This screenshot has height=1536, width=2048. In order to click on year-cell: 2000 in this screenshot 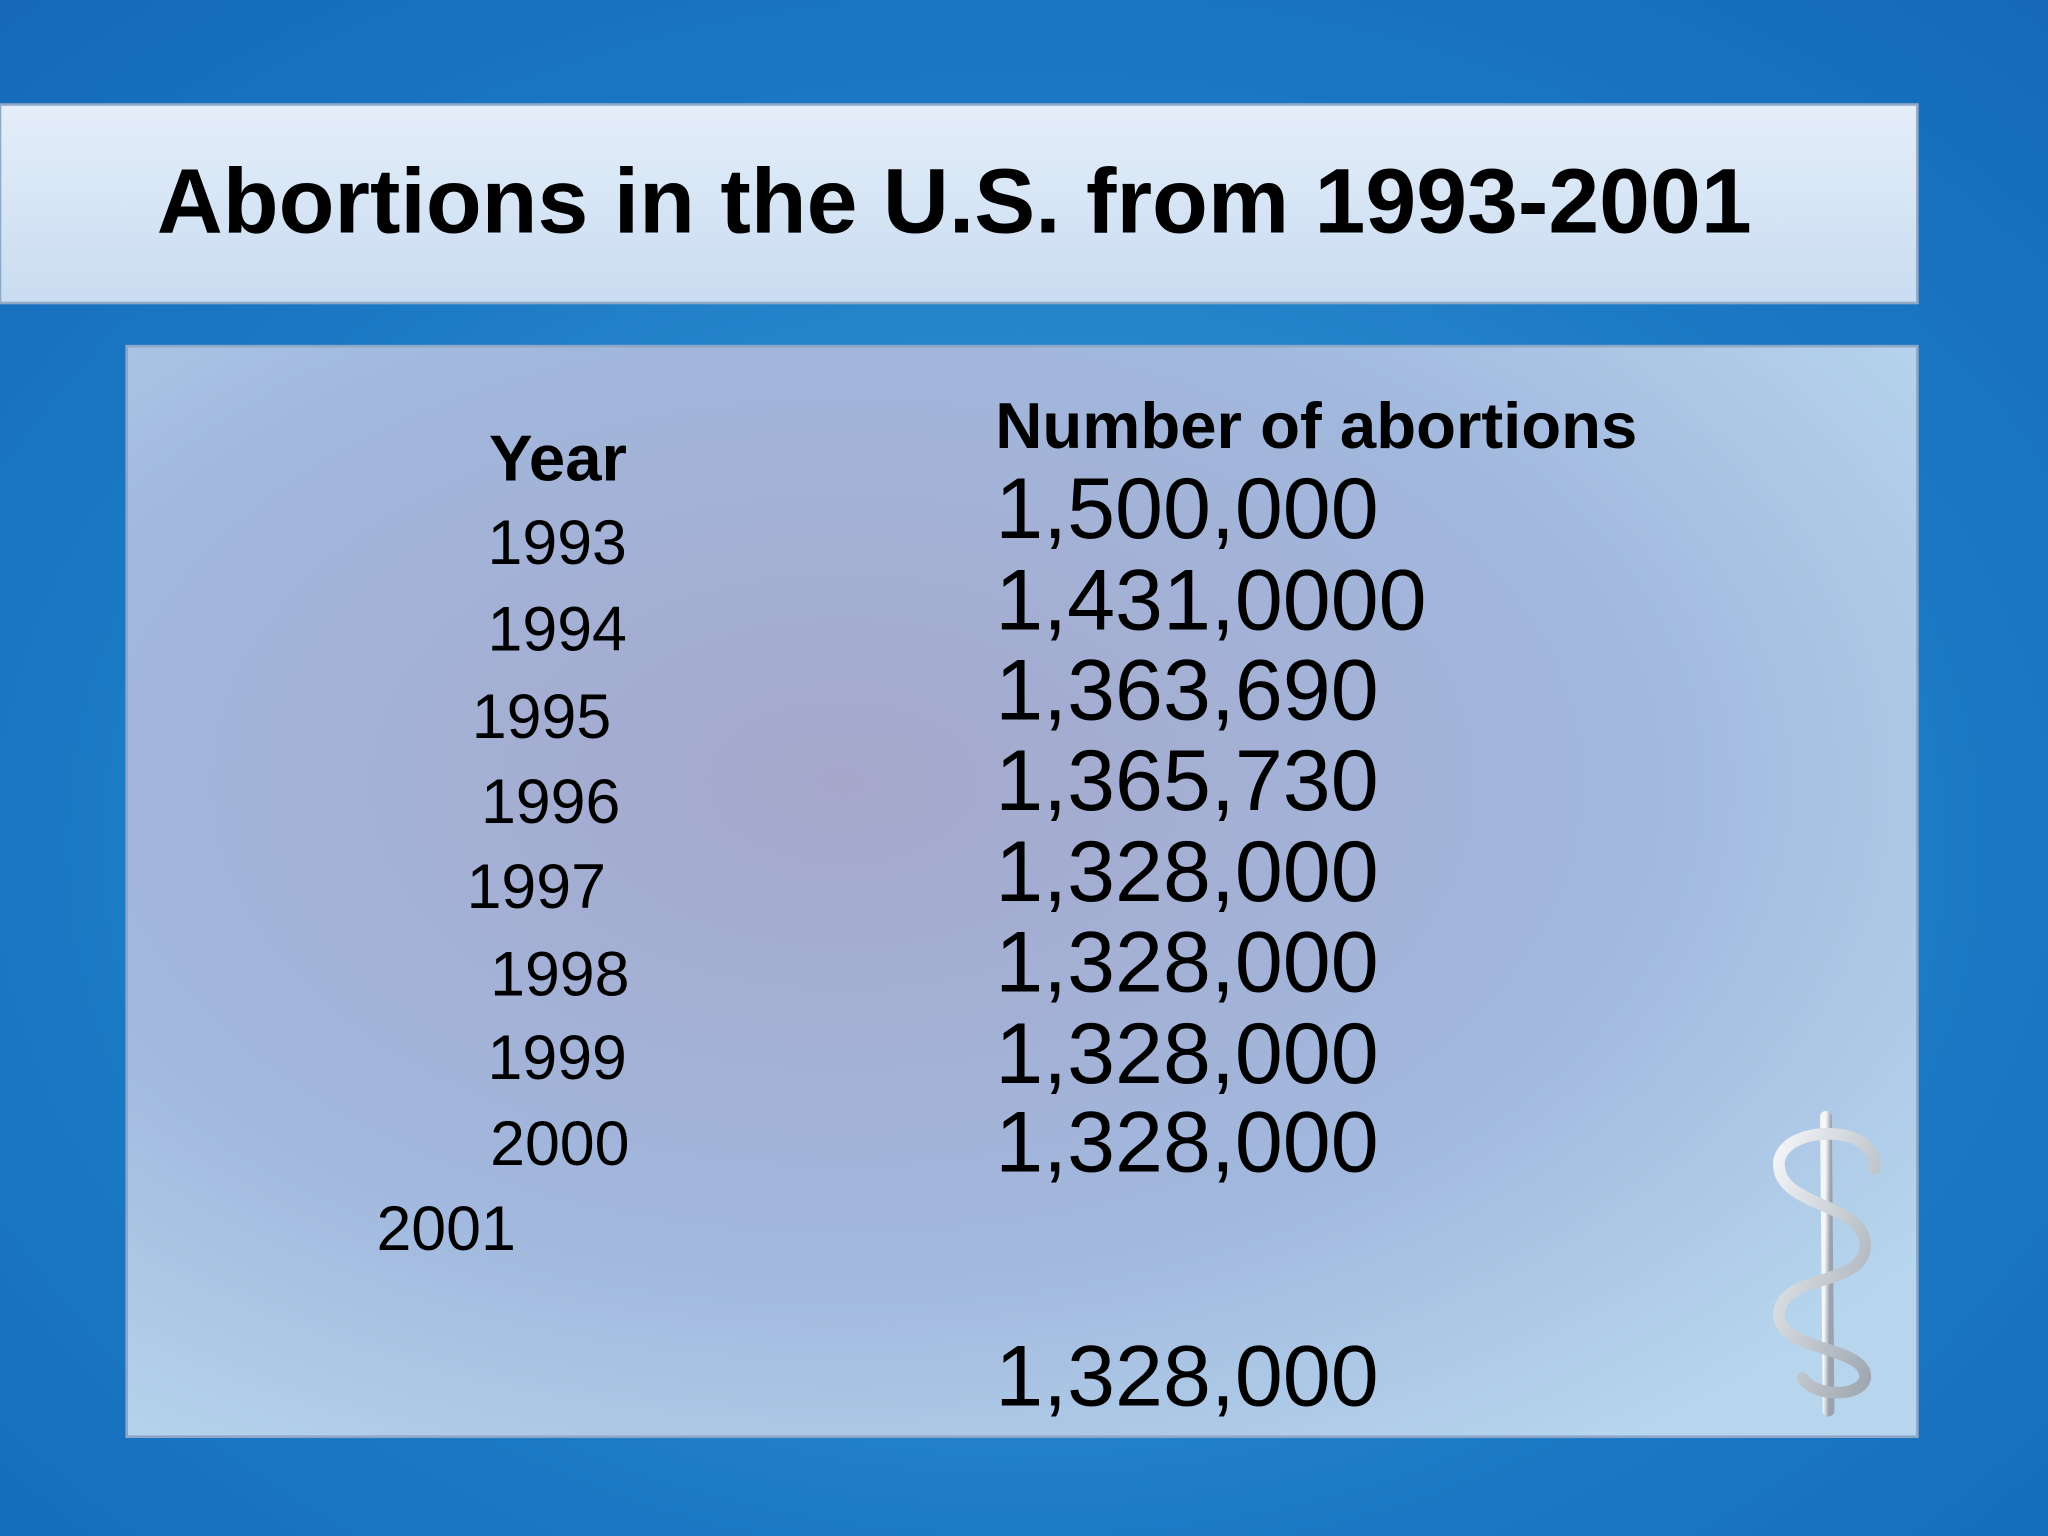, I will do `click(559, 1144)`.